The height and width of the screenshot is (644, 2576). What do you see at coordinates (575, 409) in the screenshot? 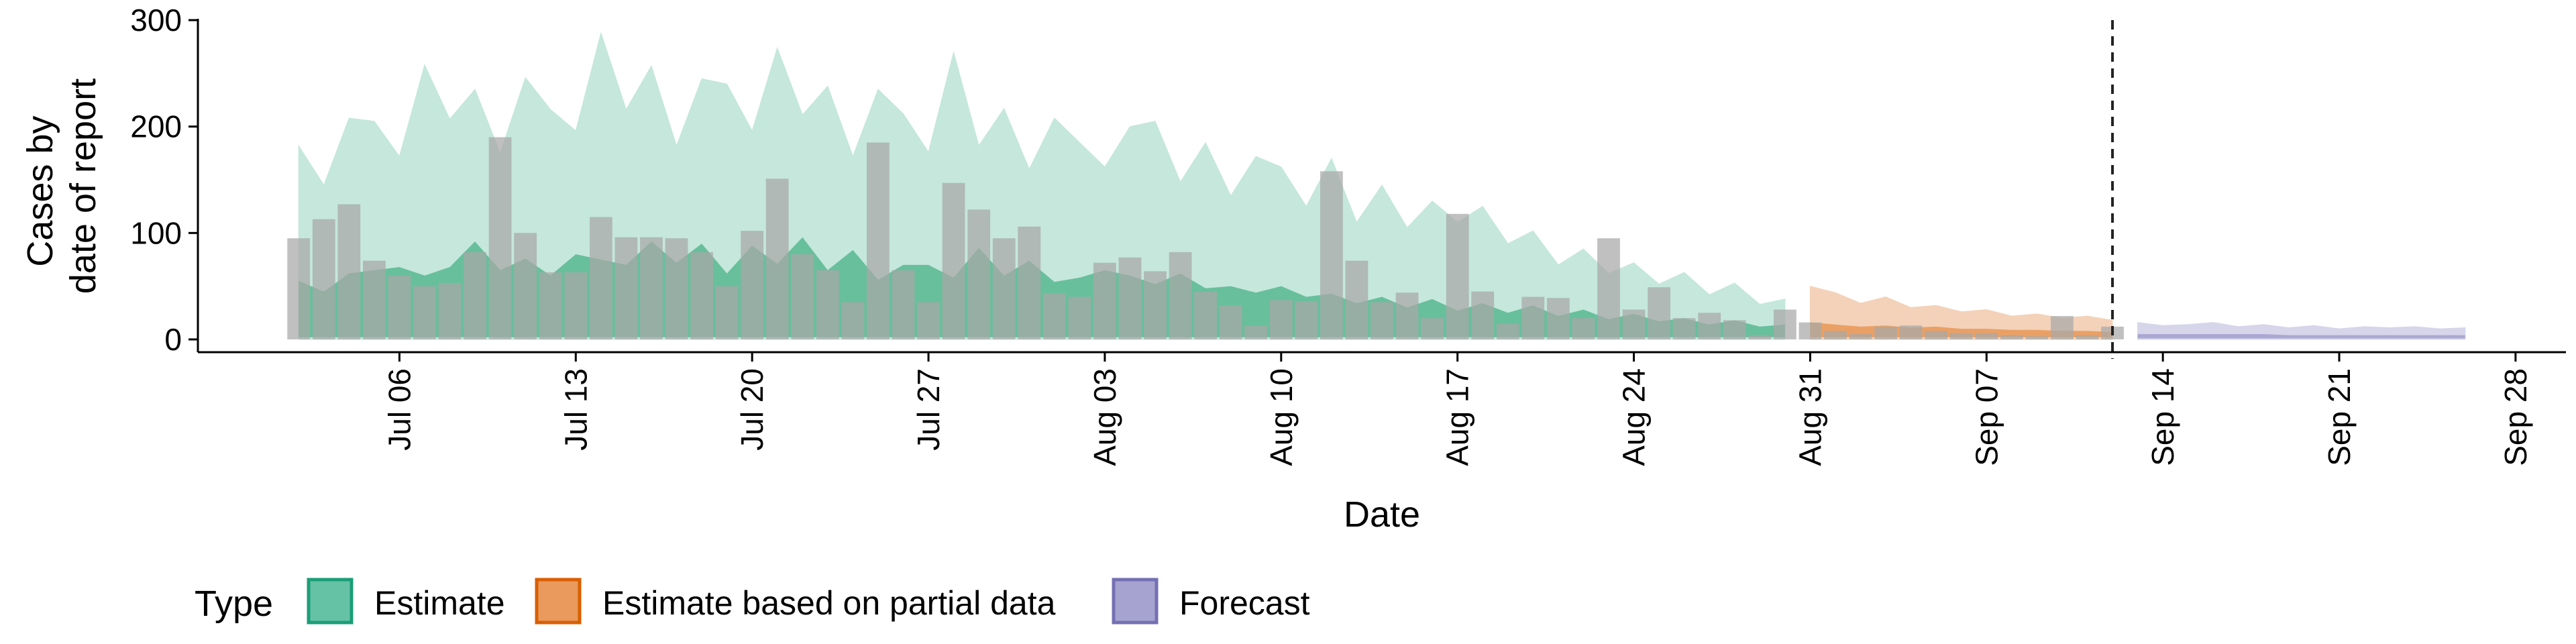
I see `x-tick-label: Jul 13` at bounding box center [575, 409].